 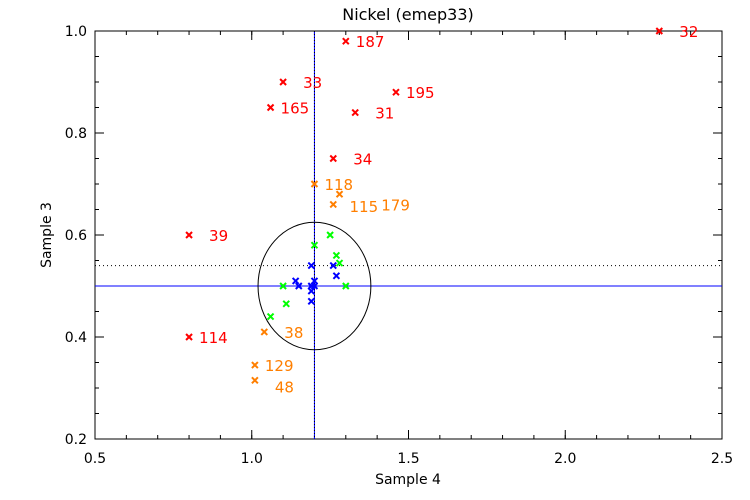 I want to click on x-tick-label: 1.5, so click(x=408, y=459).